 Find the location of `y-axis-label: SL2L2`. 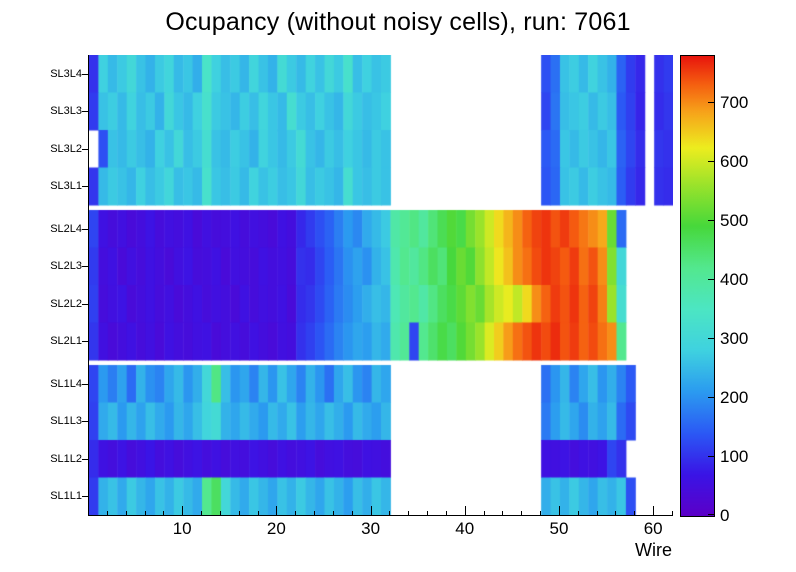

y-axis-label: SL2L2 is located at coordinates (66, 303).